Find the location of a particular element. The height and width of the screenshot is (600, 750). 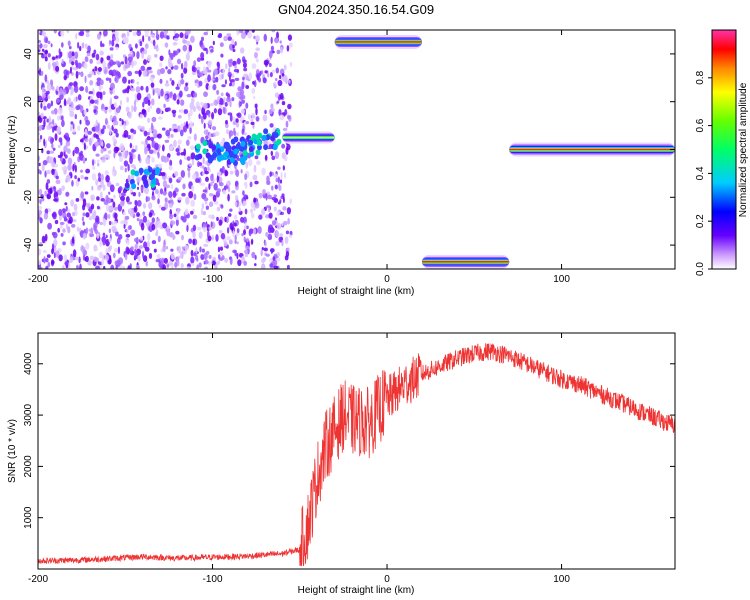

y-tick-label: 4000 is located at coordinates (28, 363).